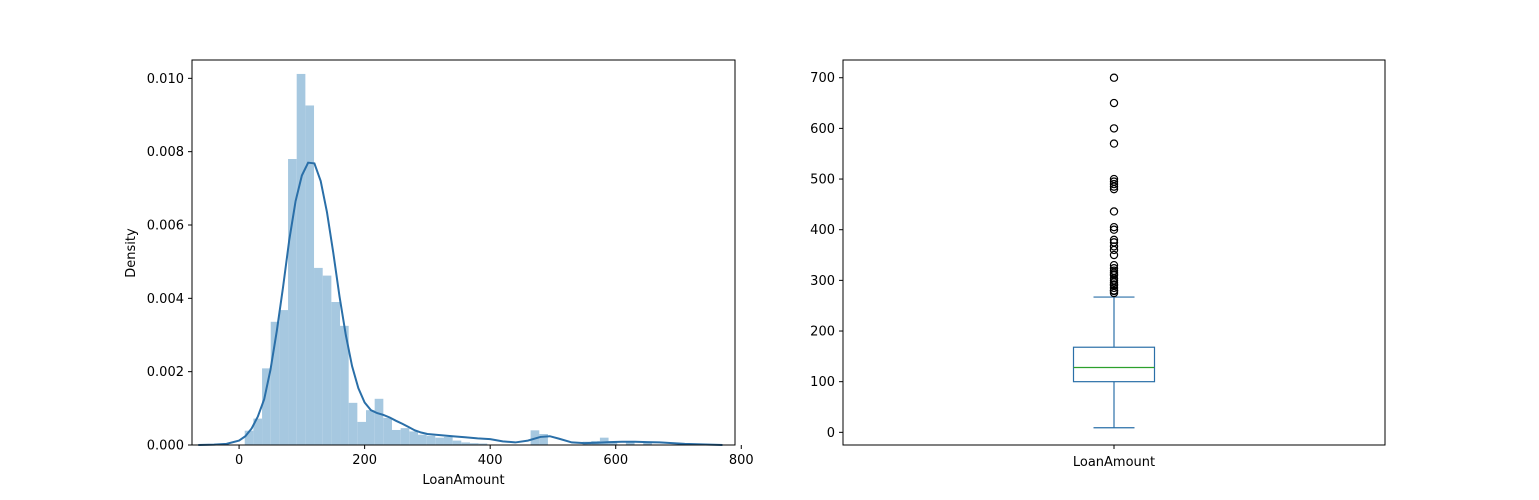 Image resolution: width=1539 pixels, height=500 pixels. What do you see at coordinates (822, 78) in the screenshot?
I see `boxplot-y-tick-label: 700` at bounding box center [822, 78].